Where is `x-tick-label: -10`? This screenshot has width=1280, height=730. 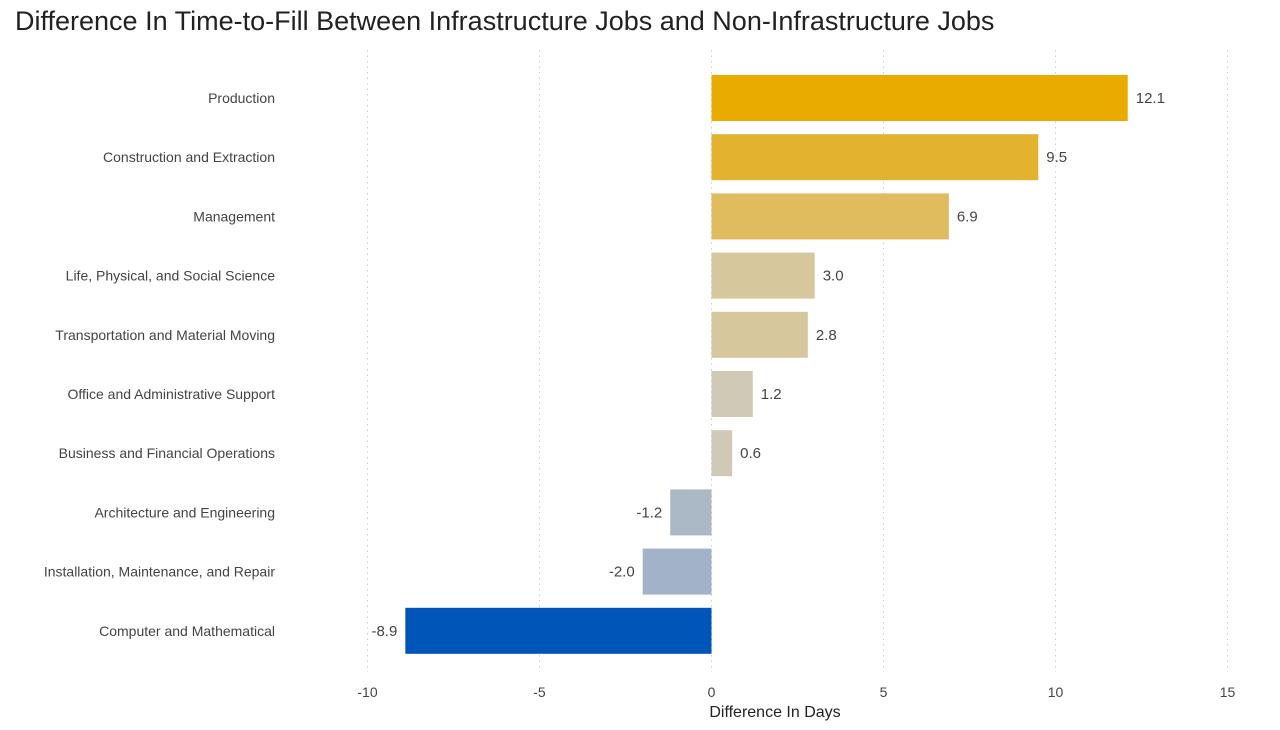
x-tick-label: -10 is located at coordinates (367, 692).